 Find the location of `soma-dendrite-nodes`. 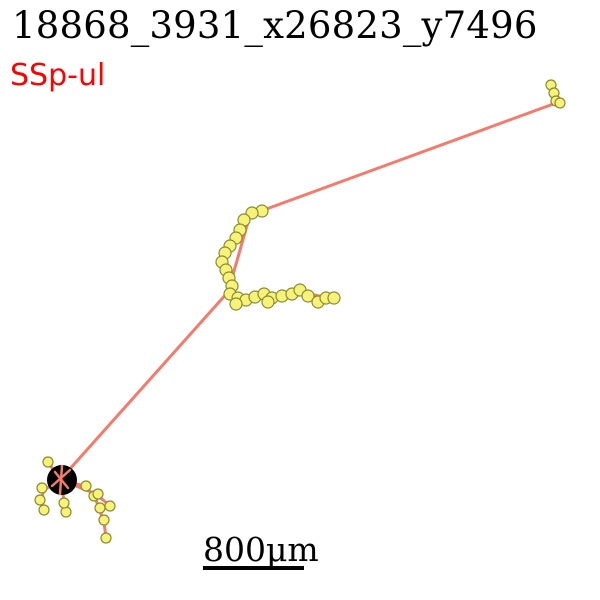

soma-dendrite-nodes is located at coordinates (75, 500).